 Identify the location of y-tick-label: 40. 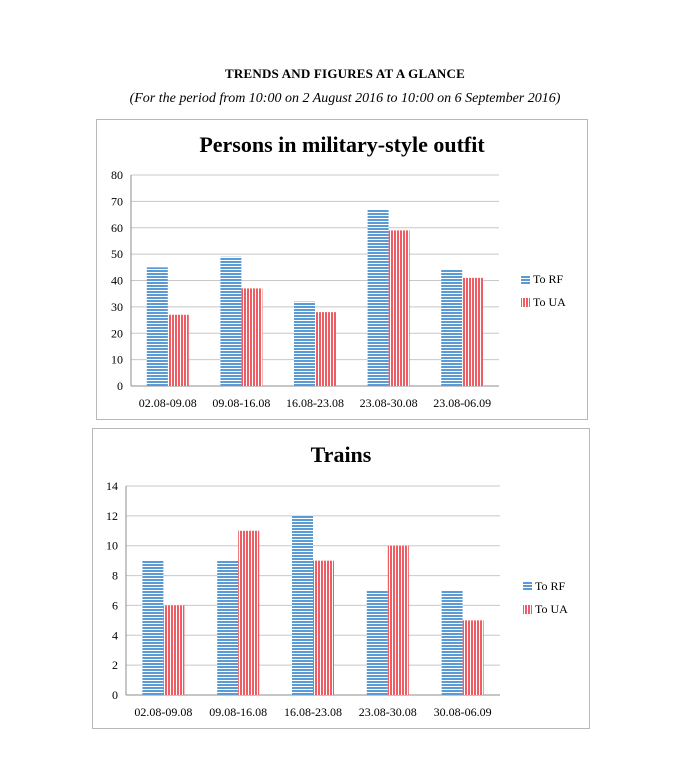
(117, 281).